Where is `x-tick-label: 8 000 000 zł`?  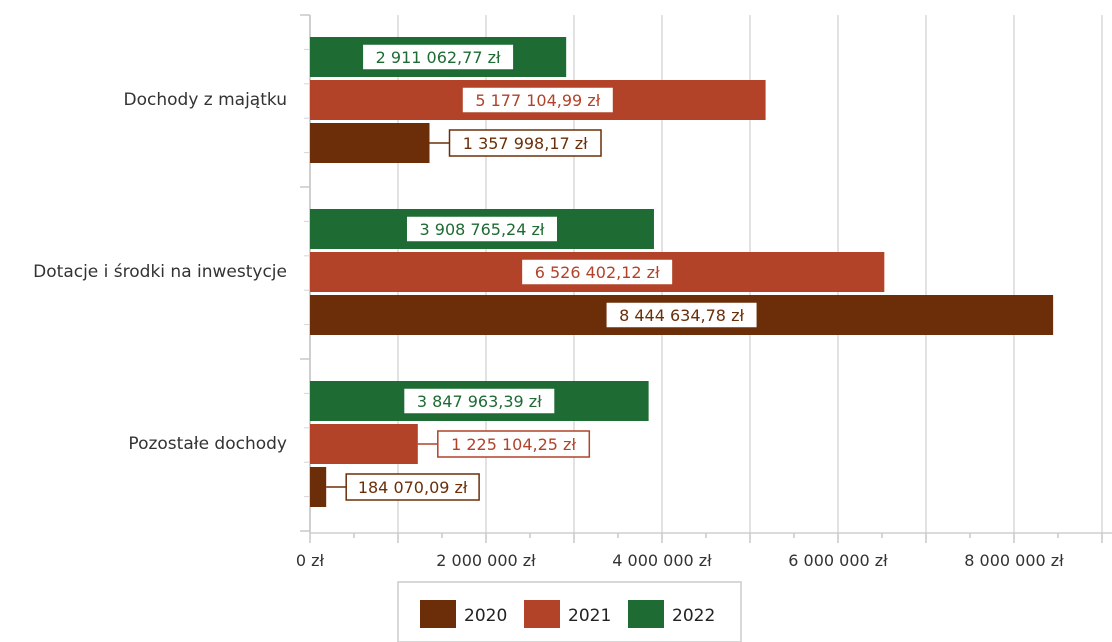
x-tick-label: 8 000 000 zł is located at coordinates (1014, 560).